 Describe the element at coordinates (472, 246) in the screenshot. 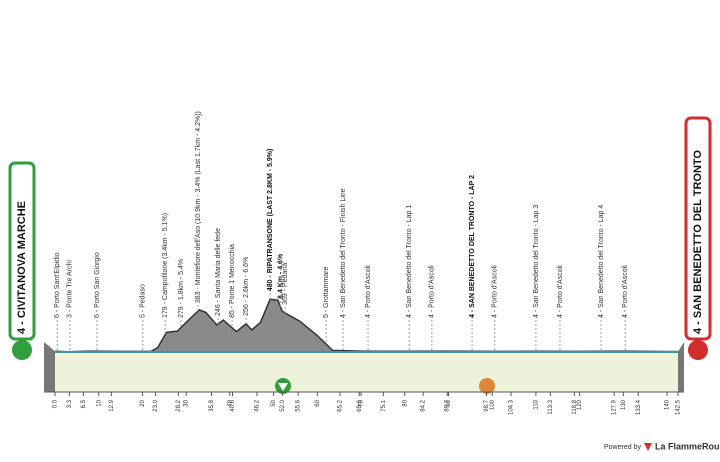

I see `annotation-label: 4 - SAN BENEDETTO DEL TRONTO - LAP 2` at that location.